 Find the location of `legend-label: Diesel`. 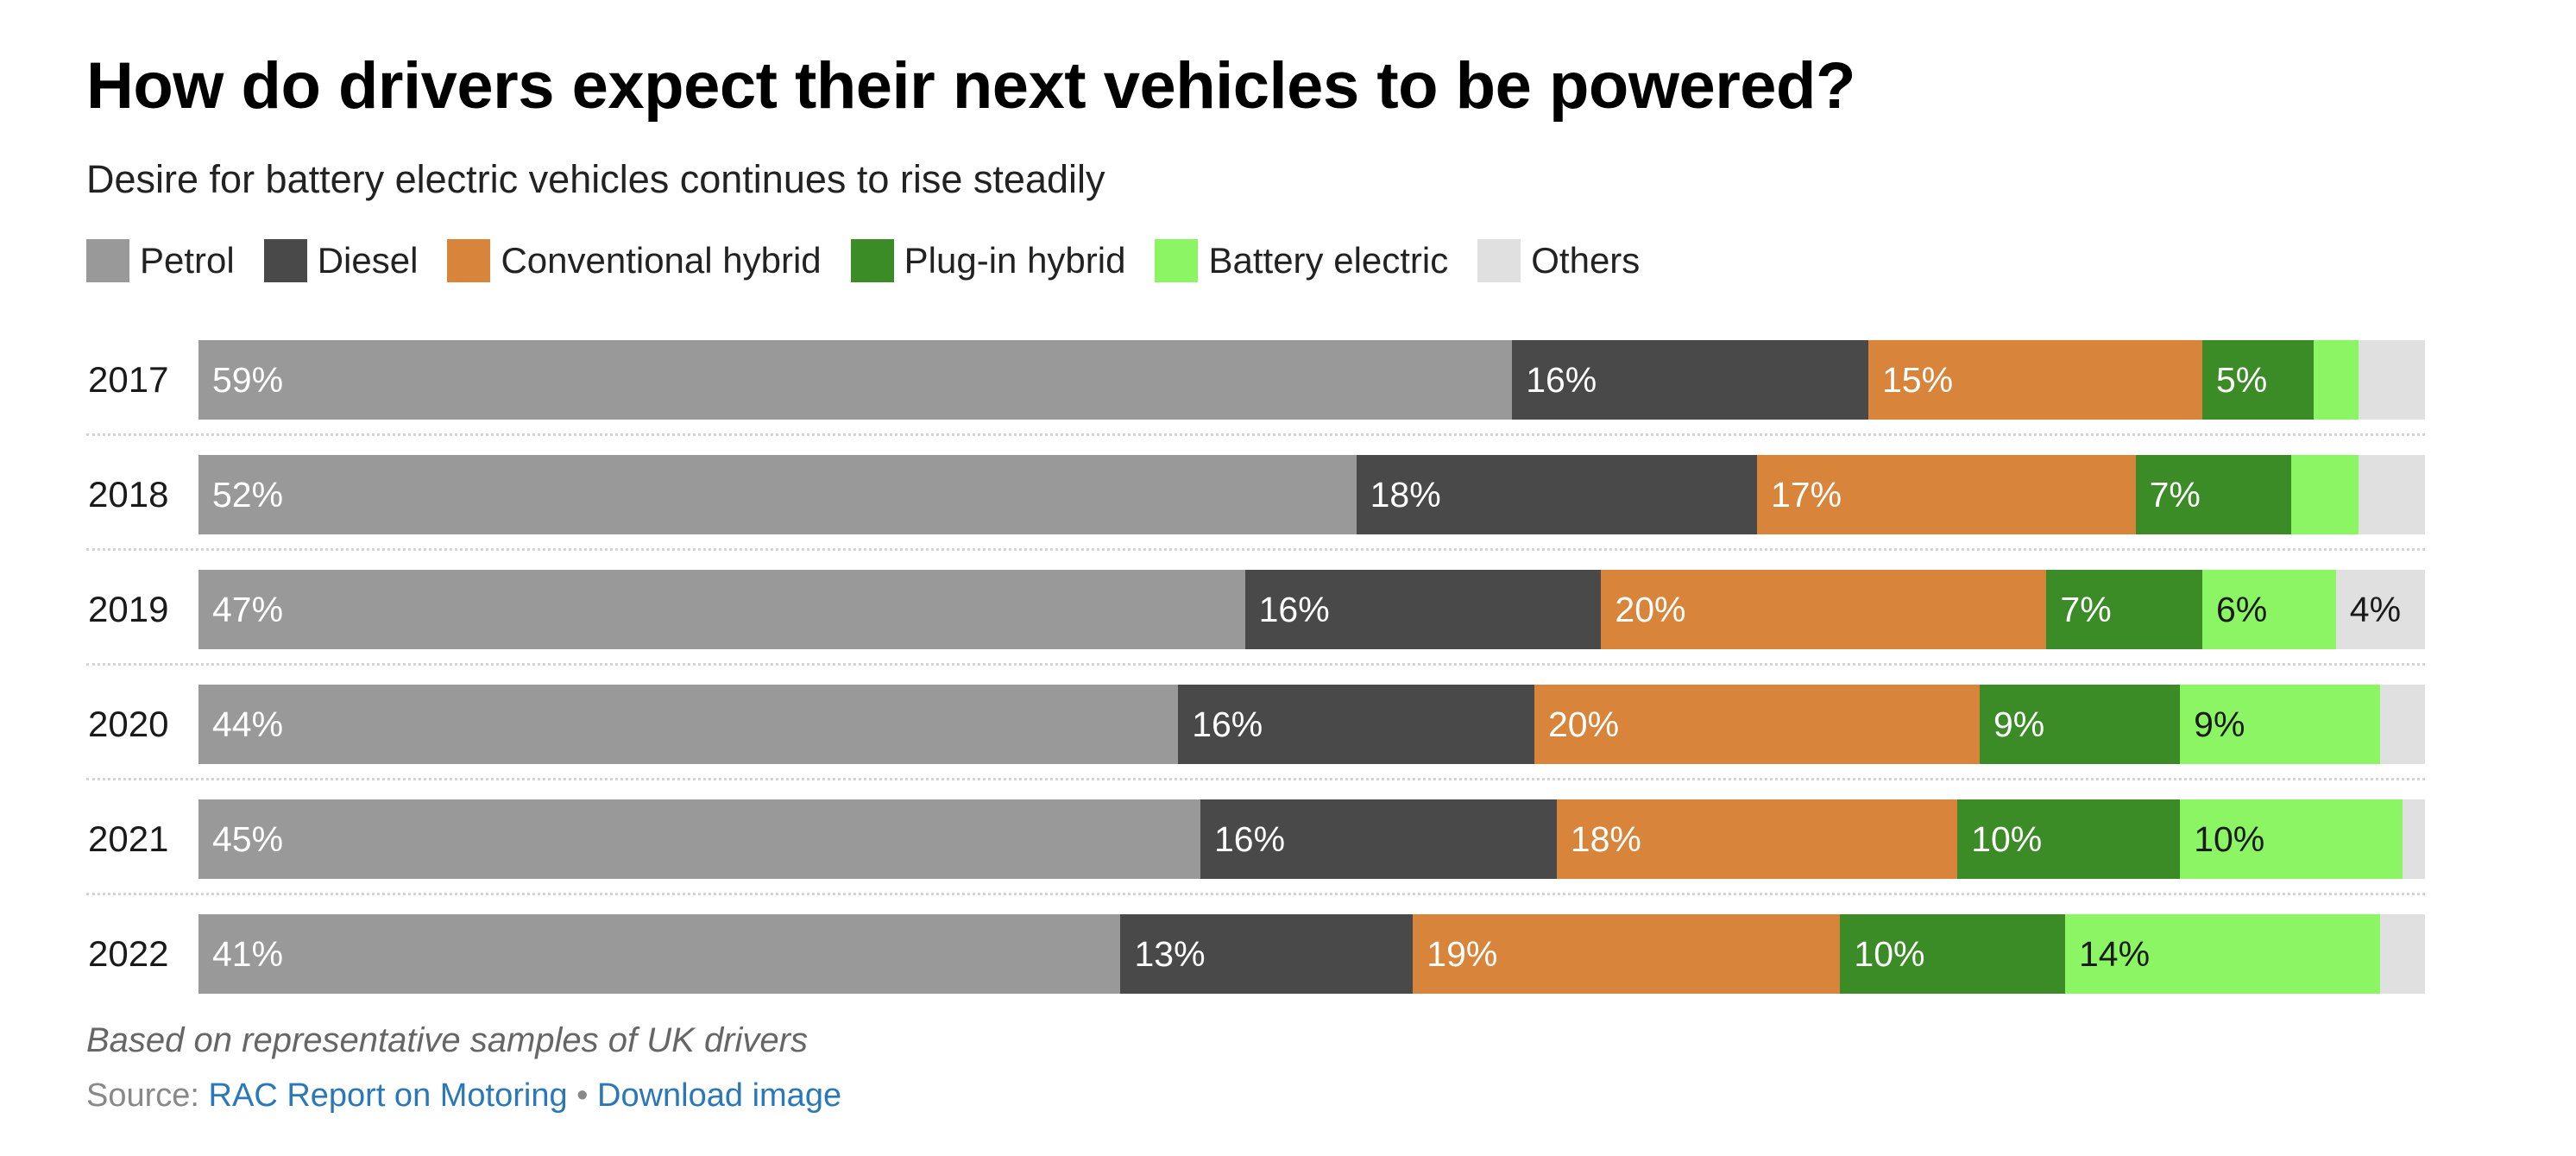

legend-label: Diesel is located at coordinates (368, 261).